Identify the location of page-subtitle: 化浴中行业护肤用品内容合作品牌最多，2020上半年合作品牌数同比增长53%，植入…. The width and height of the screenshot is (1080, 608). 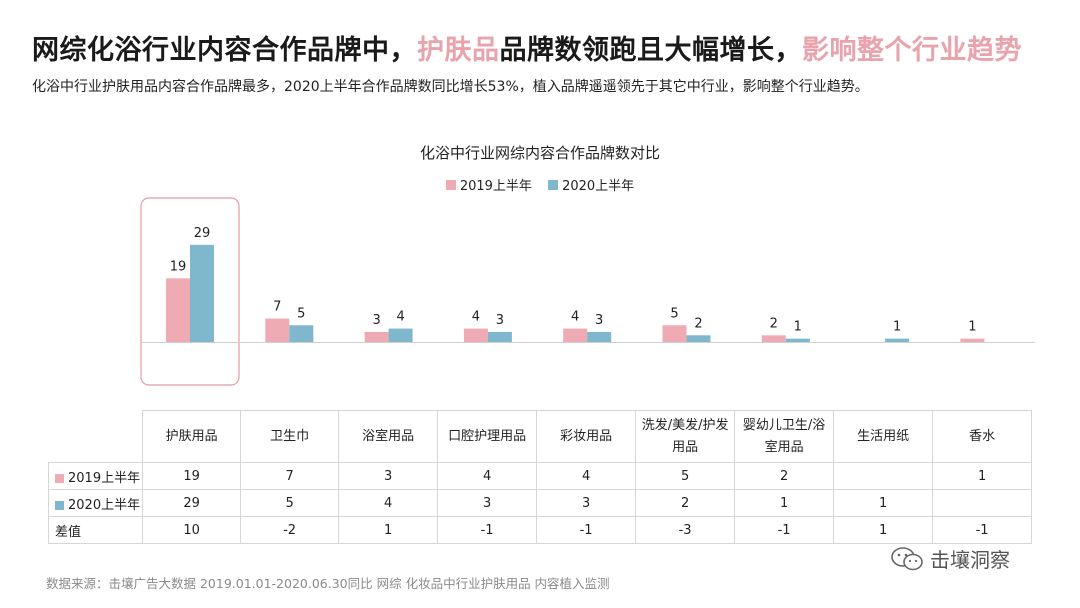
(450, 87).